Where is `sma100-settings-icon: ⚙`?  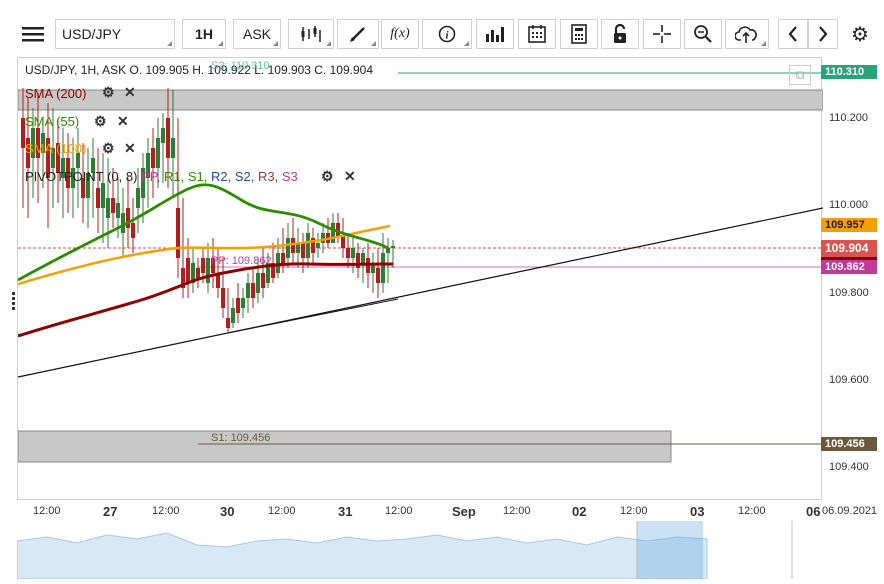 sma100-settings-icon: ⚙ is located at coordinates (108, 148).